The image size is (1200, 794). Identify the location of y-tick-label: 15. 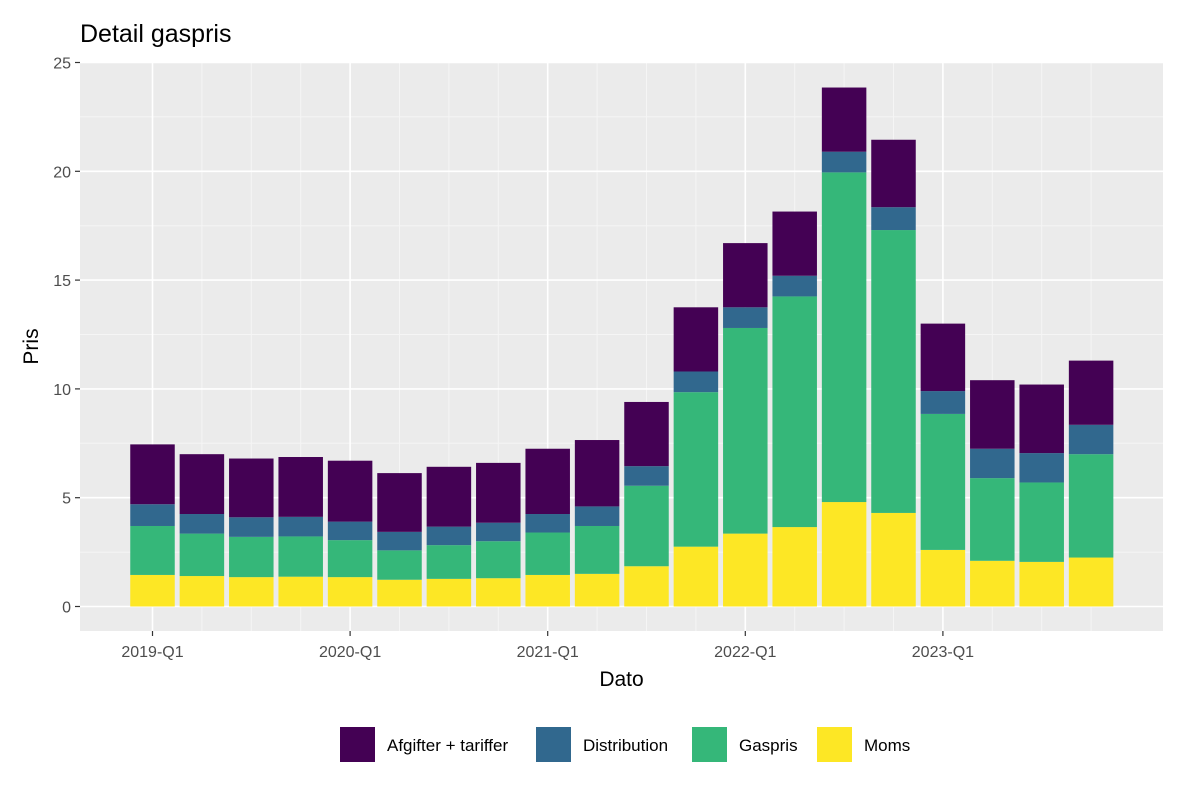
(62, 281).